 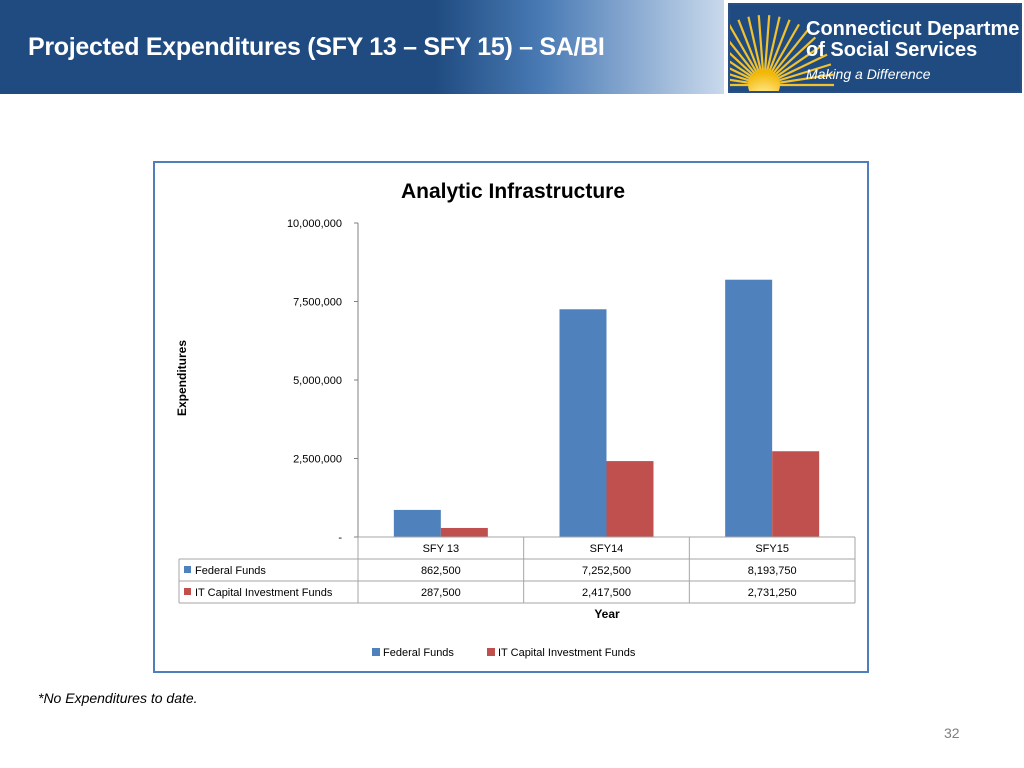 I want to click on chart-title: Analytic Infrastructure, so click(x=513, y=191).